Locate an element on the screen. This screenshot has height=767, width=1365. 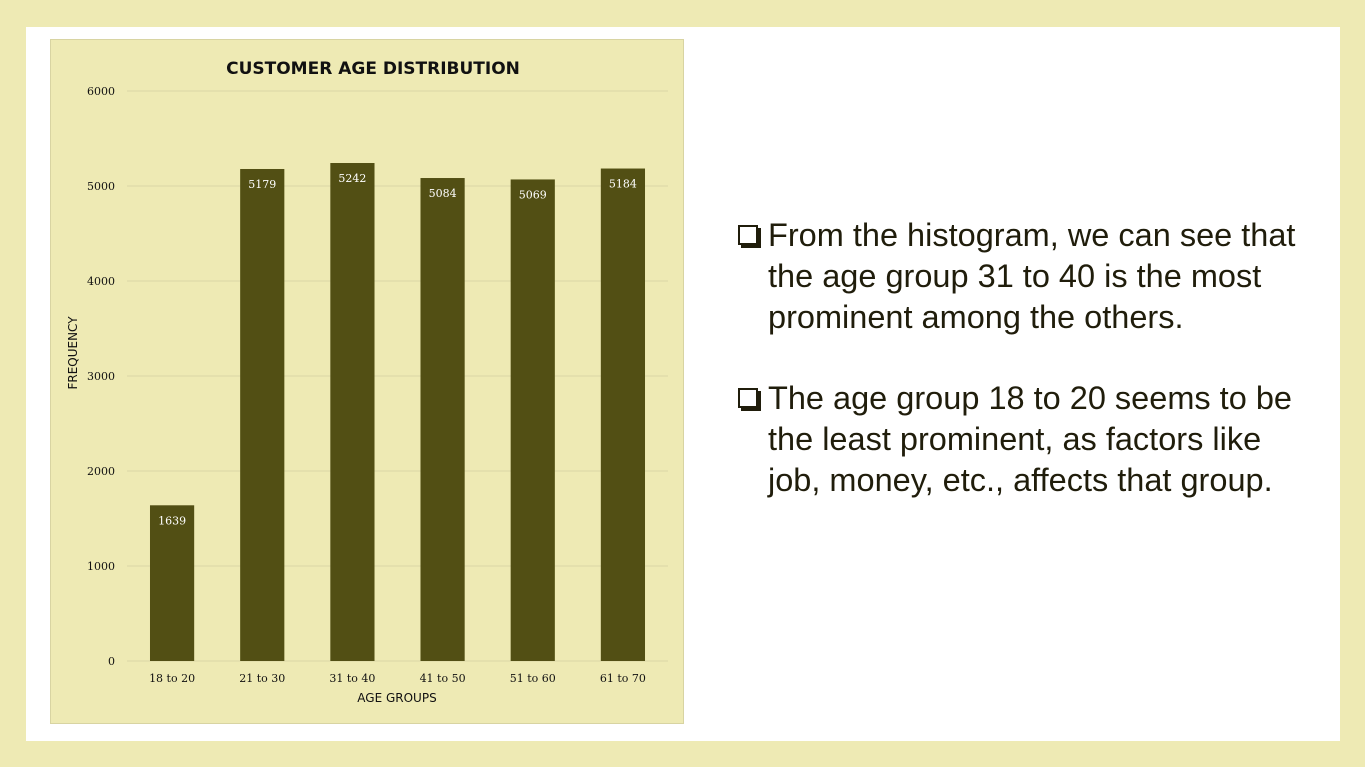
y-tick-label: 4000 is located at coordinates (101, 281).